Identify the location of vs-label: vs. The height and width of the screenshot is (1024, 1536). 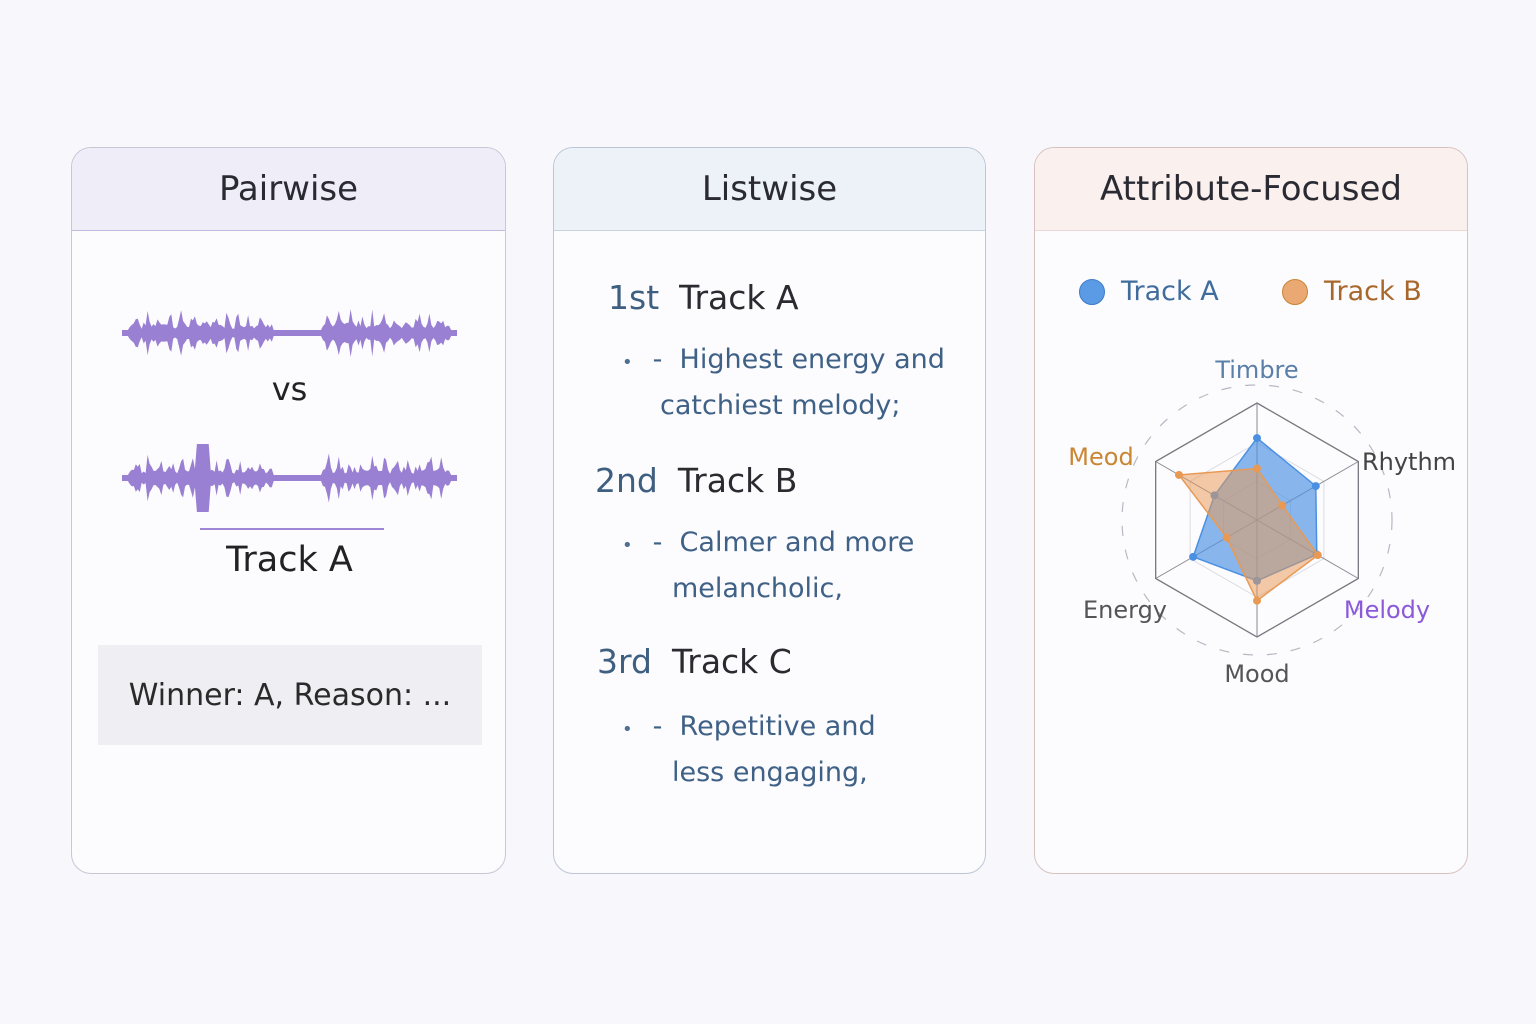
(289, 389).